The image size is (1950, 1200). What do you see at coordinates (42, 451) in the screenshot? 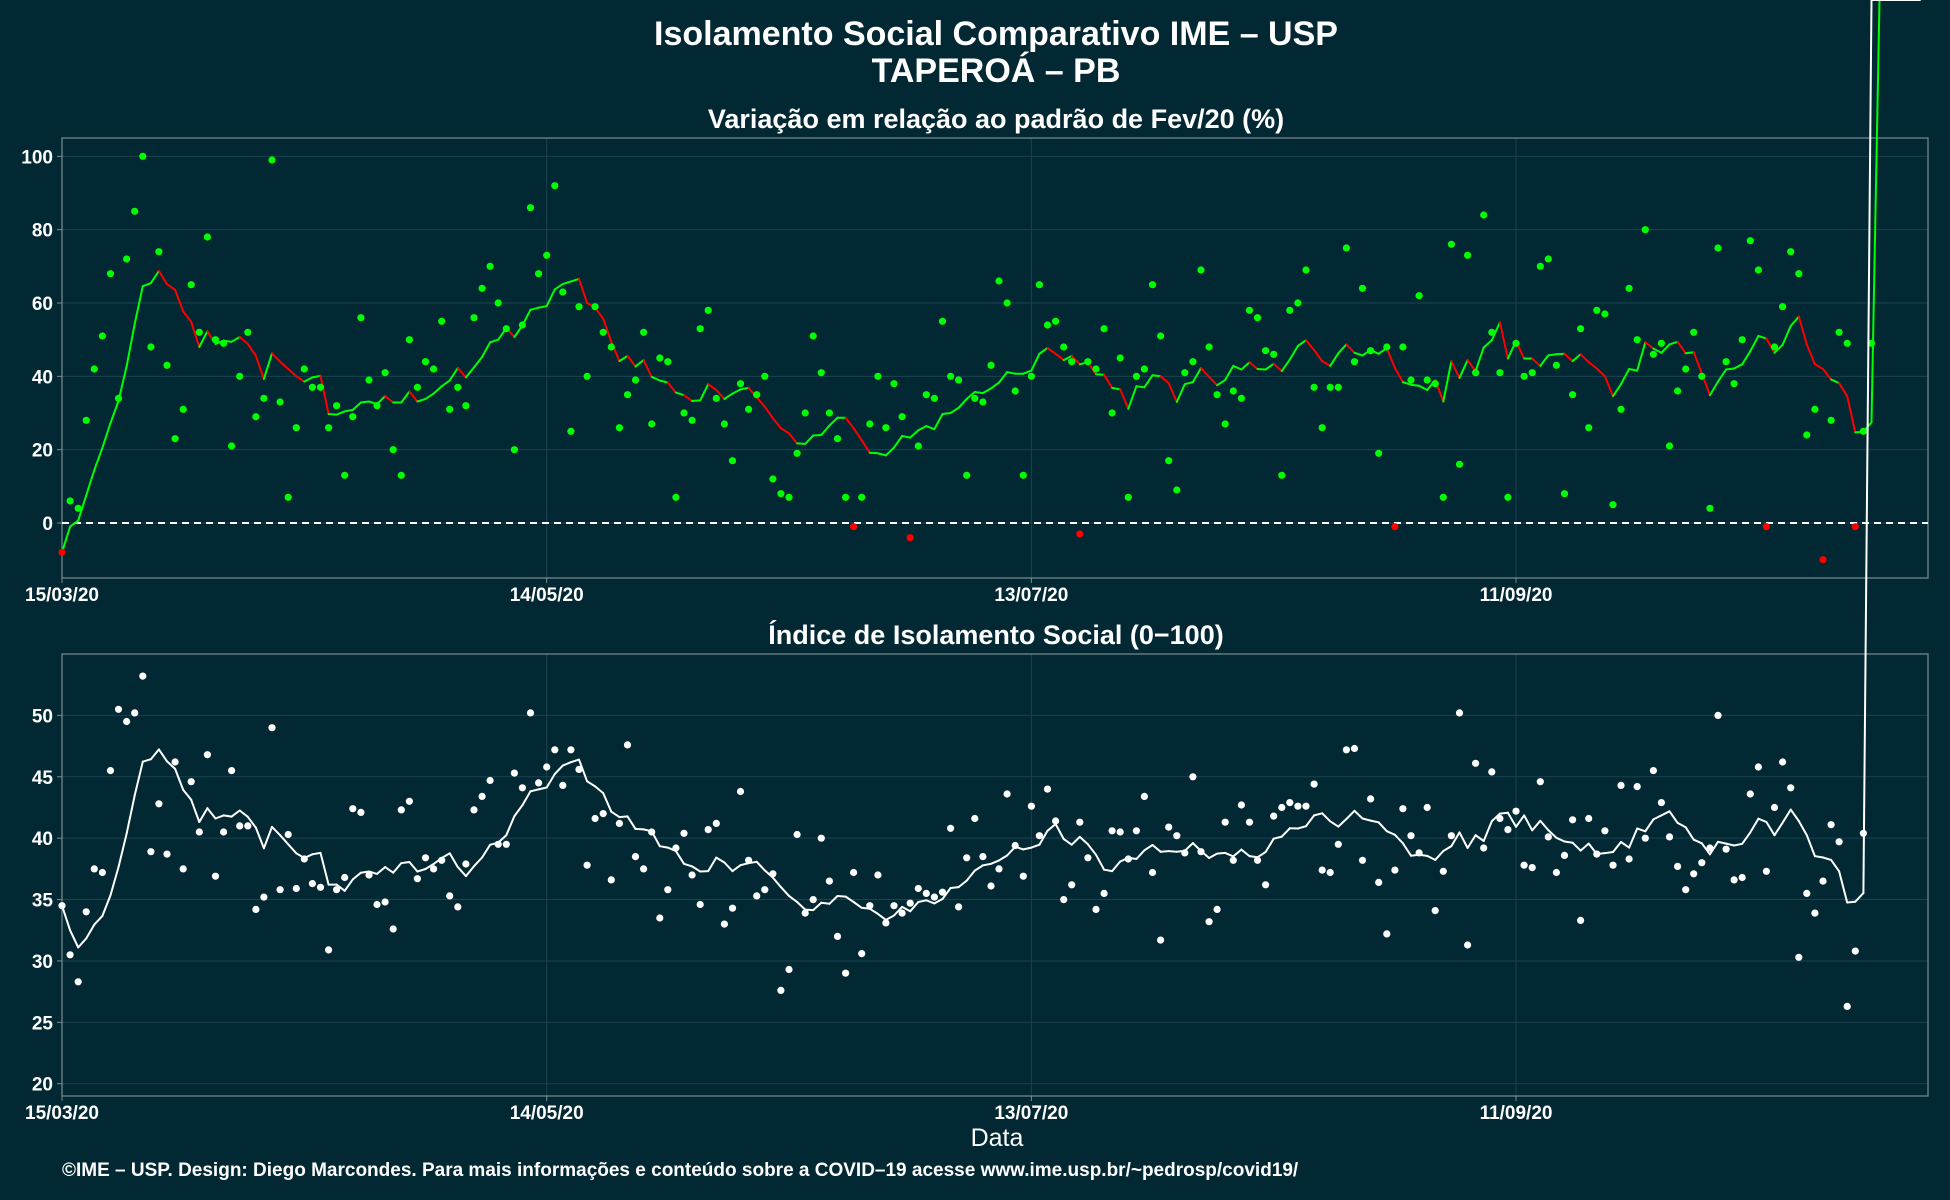
I see `y-tick-label: 20` at bounding box center [42, 451].